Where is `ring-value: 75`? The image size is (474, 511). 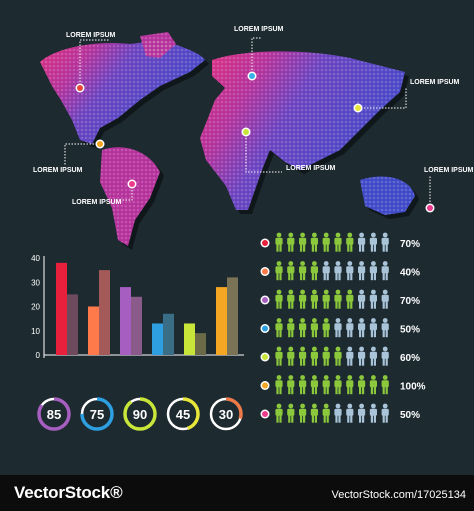
ring-value: 75 is located at coordinates (97, 414).